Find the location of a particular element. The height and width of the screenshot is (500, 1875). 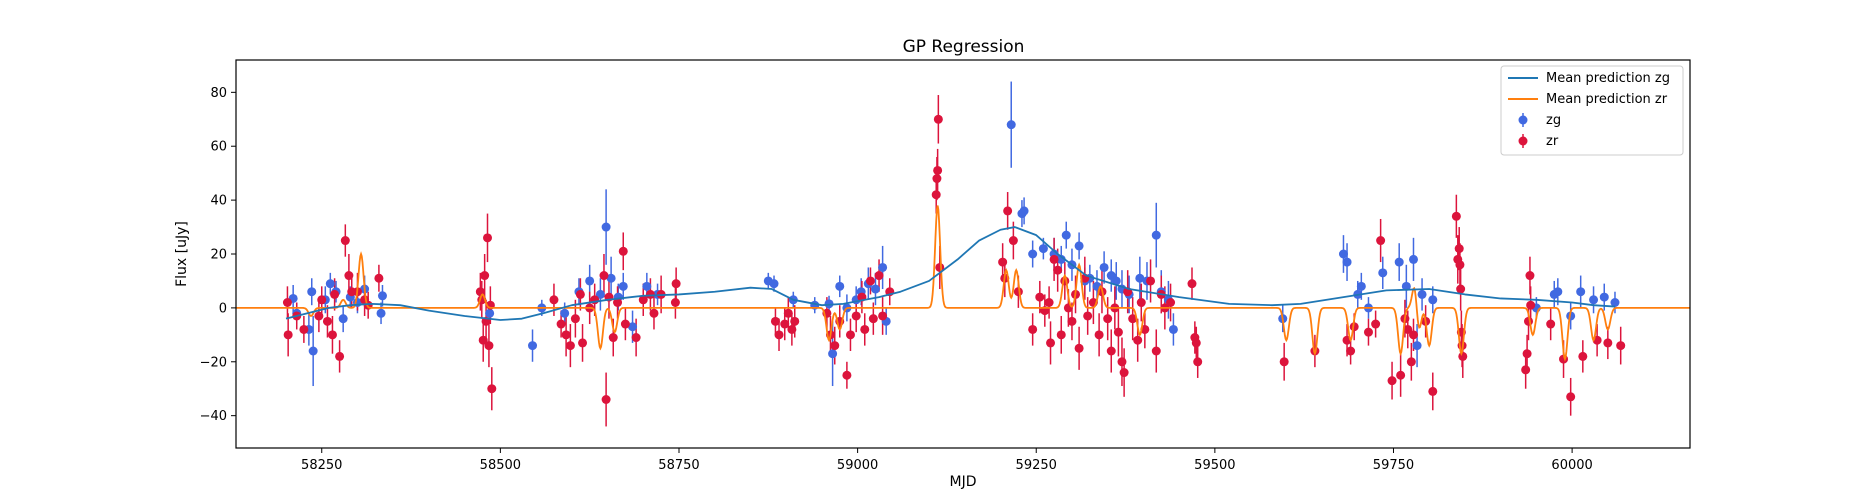

legend-label-mean-zr: Mean prediction zr is located at coordinates (1607, 99).